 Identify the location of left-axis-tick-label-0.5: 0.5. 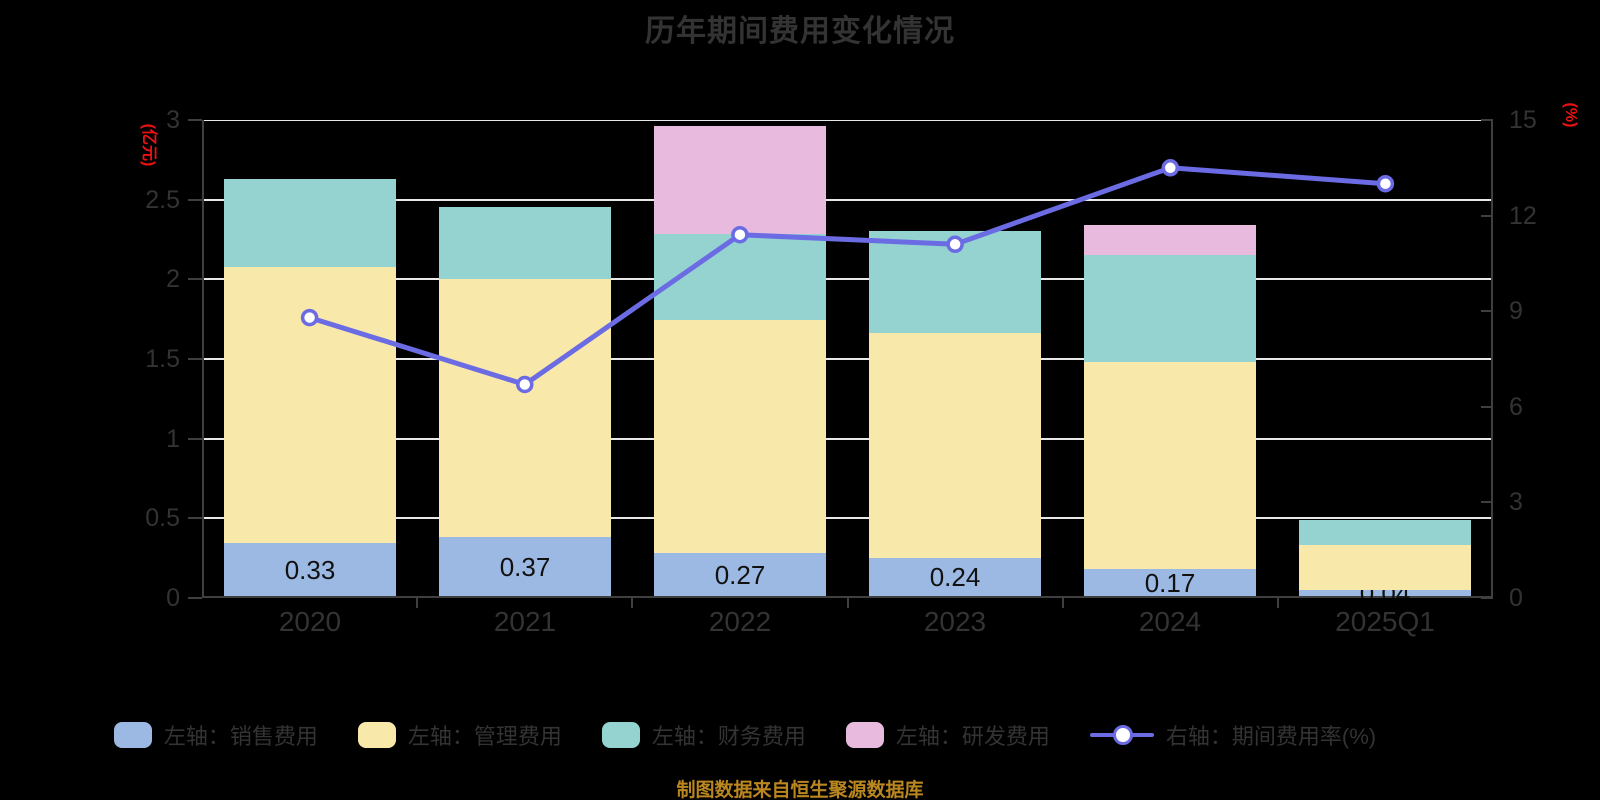
(162, 518).